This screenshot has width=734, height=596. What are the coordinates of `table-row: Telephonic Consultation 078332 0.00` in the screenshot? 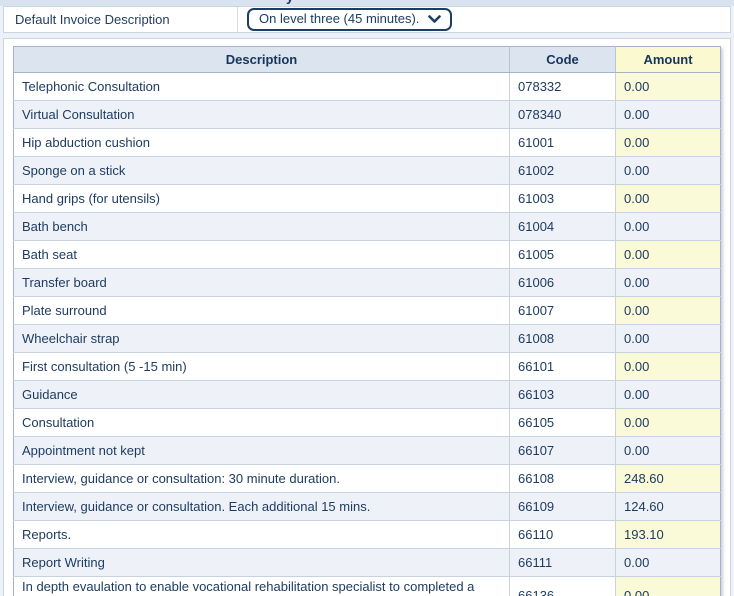 It's located at (367, 86).